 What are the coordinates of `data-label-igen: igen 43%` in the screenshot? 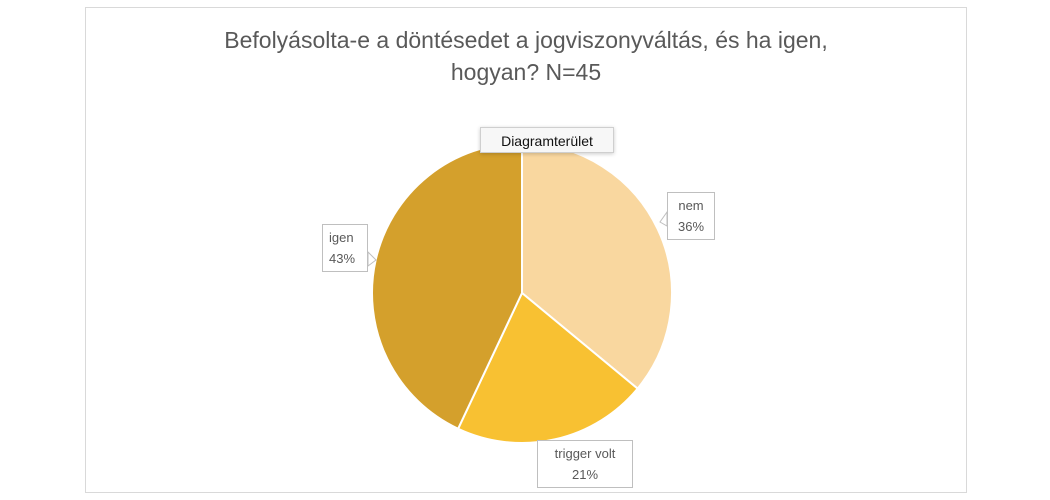 It's located at (345, 248).